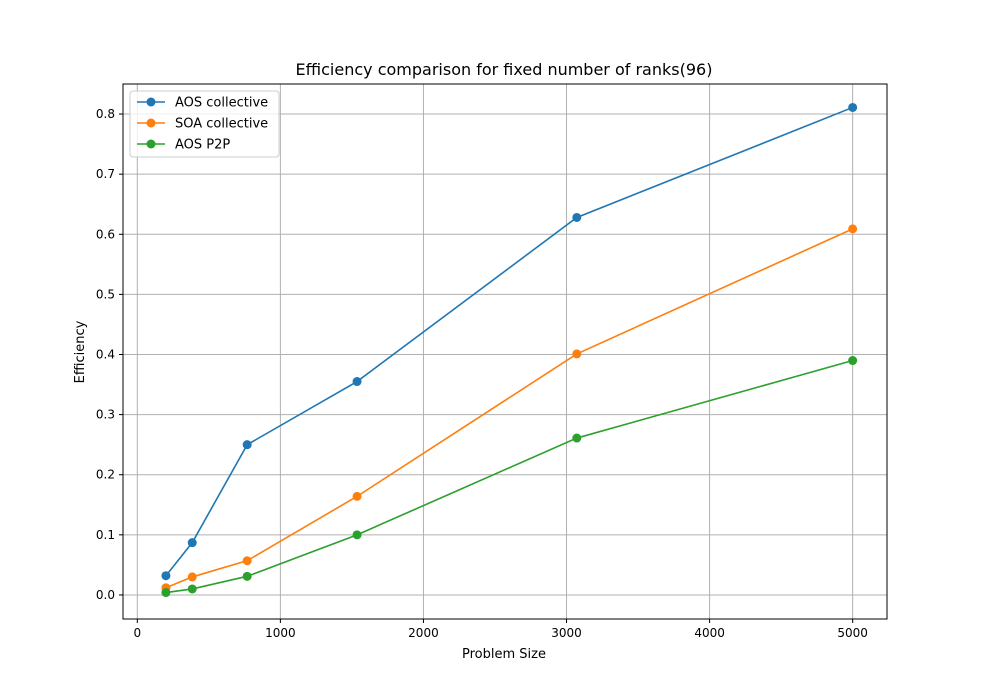  I want to click on x-tick-label: 4000, so click(709, 633).